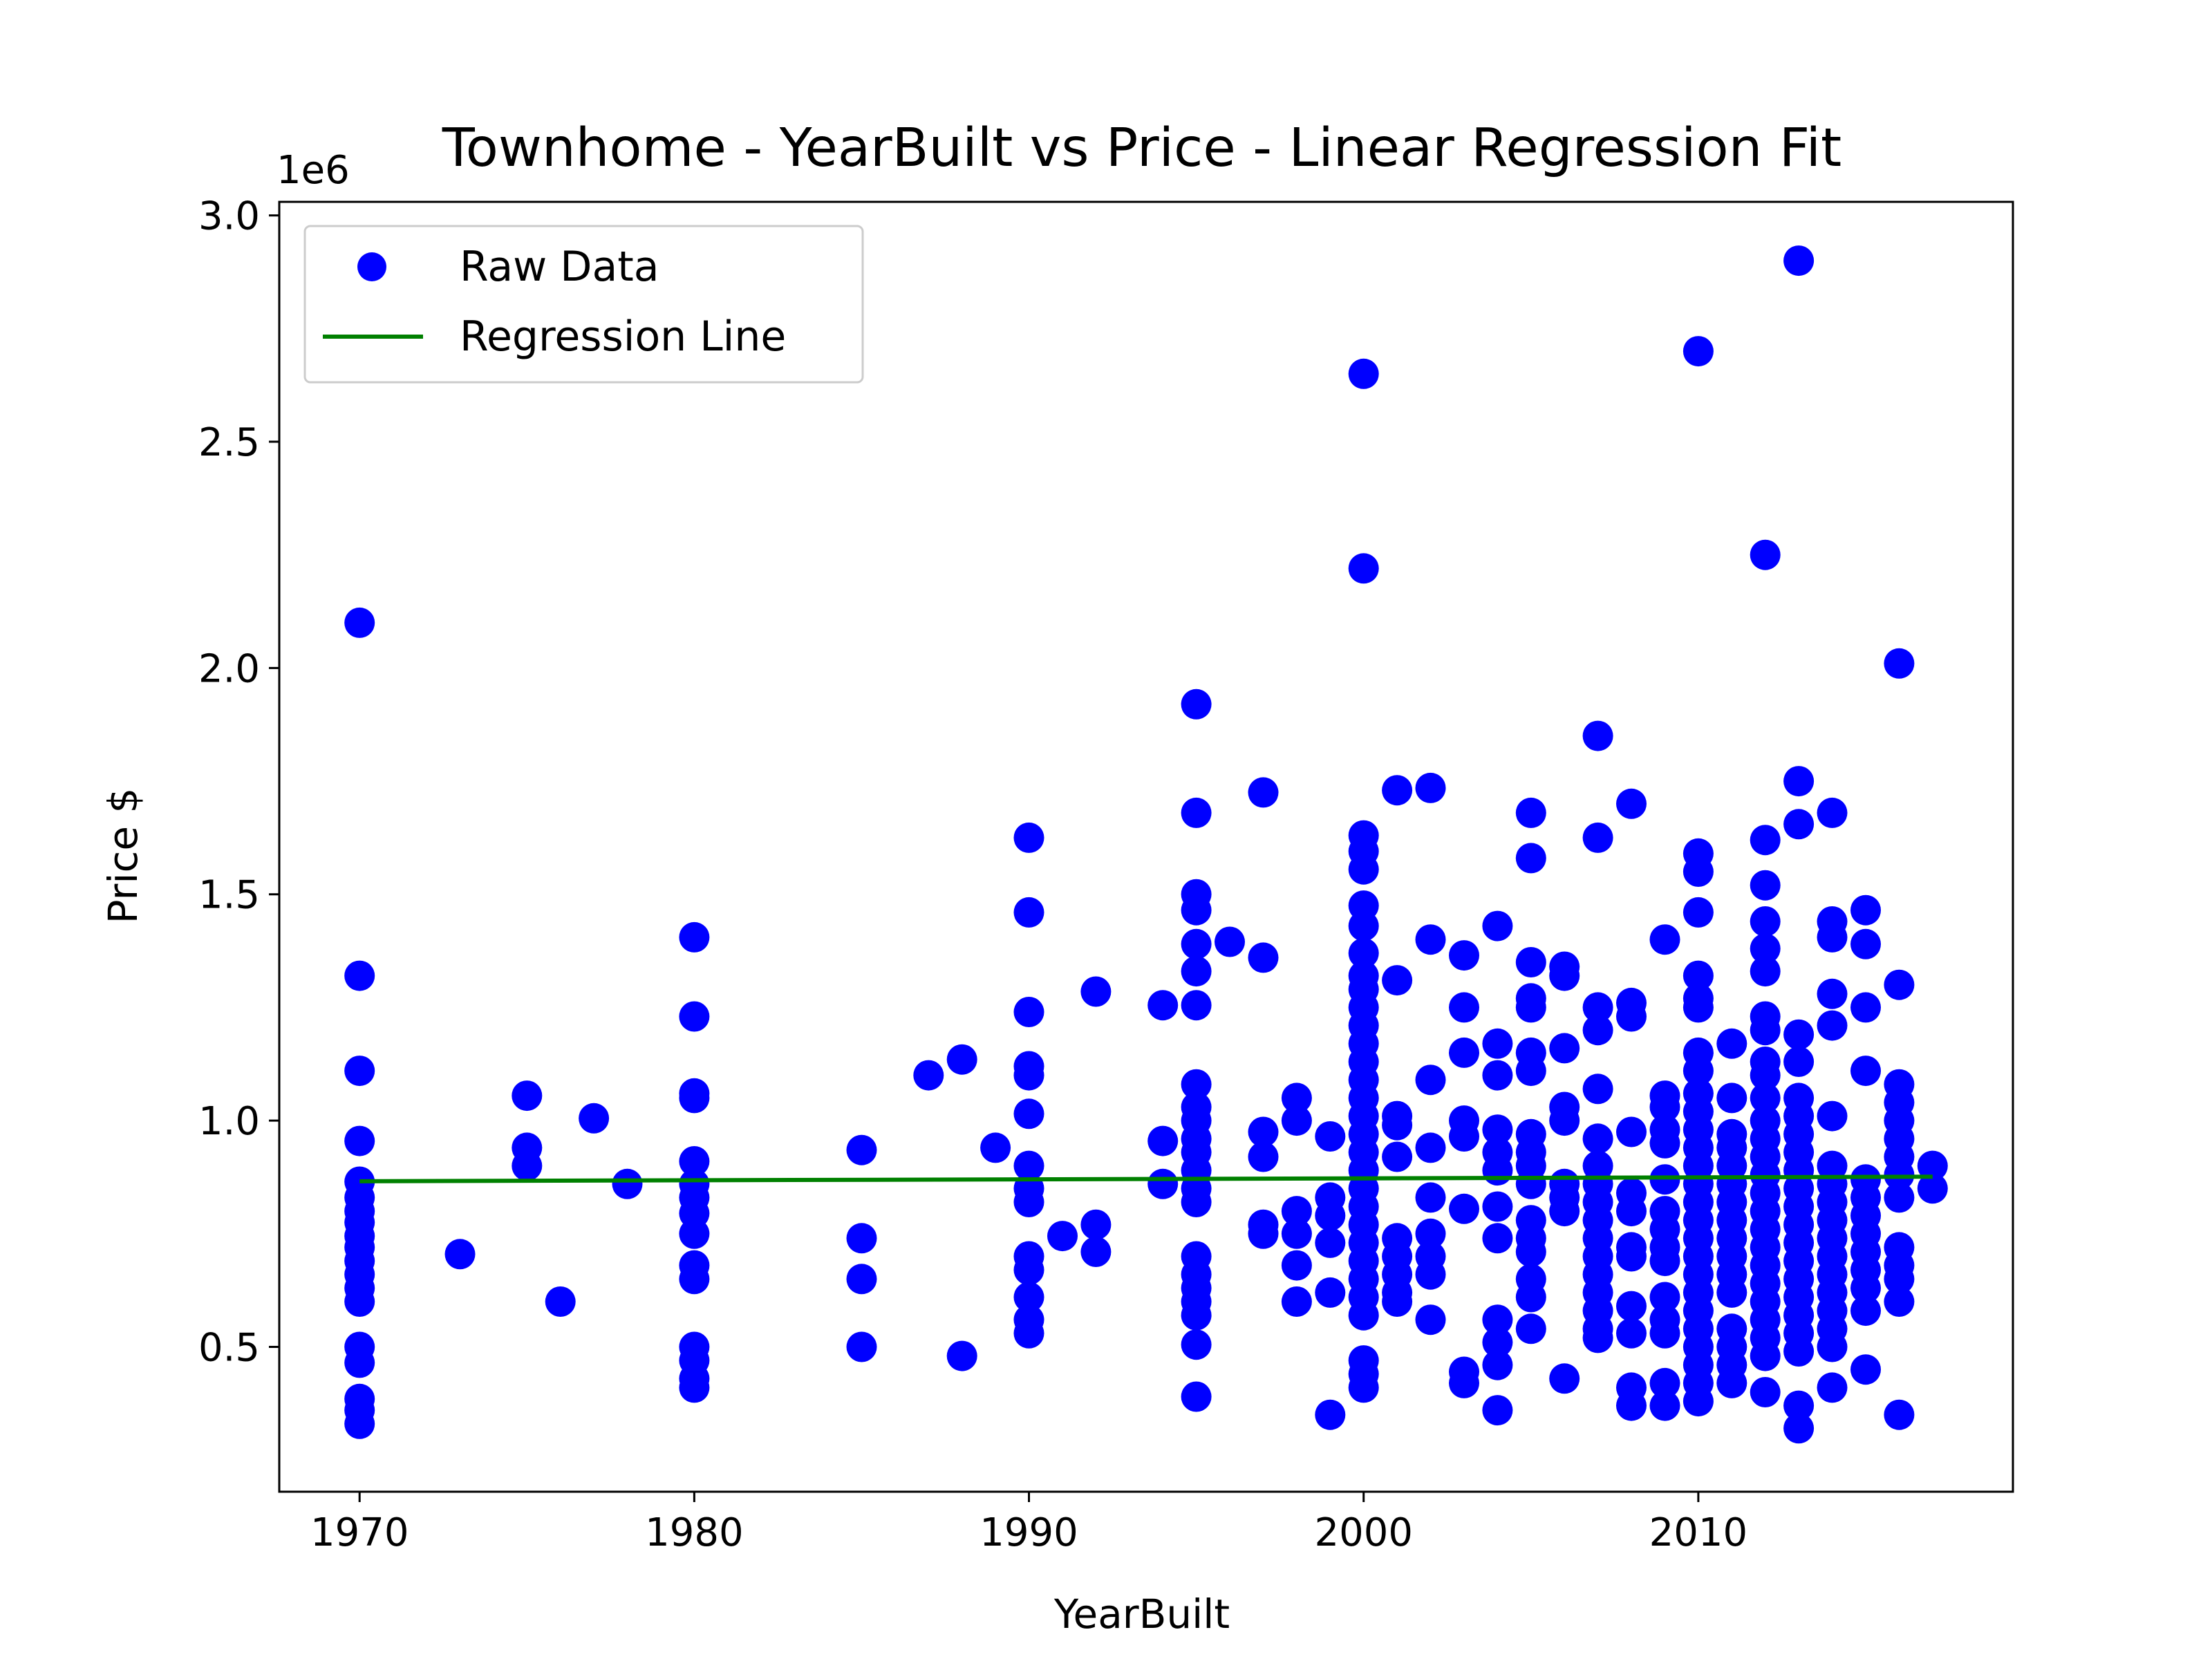  Describe the element at coordinates (229, 216) in the screenshot. I see `y-tick-label: 3.0` at that location.